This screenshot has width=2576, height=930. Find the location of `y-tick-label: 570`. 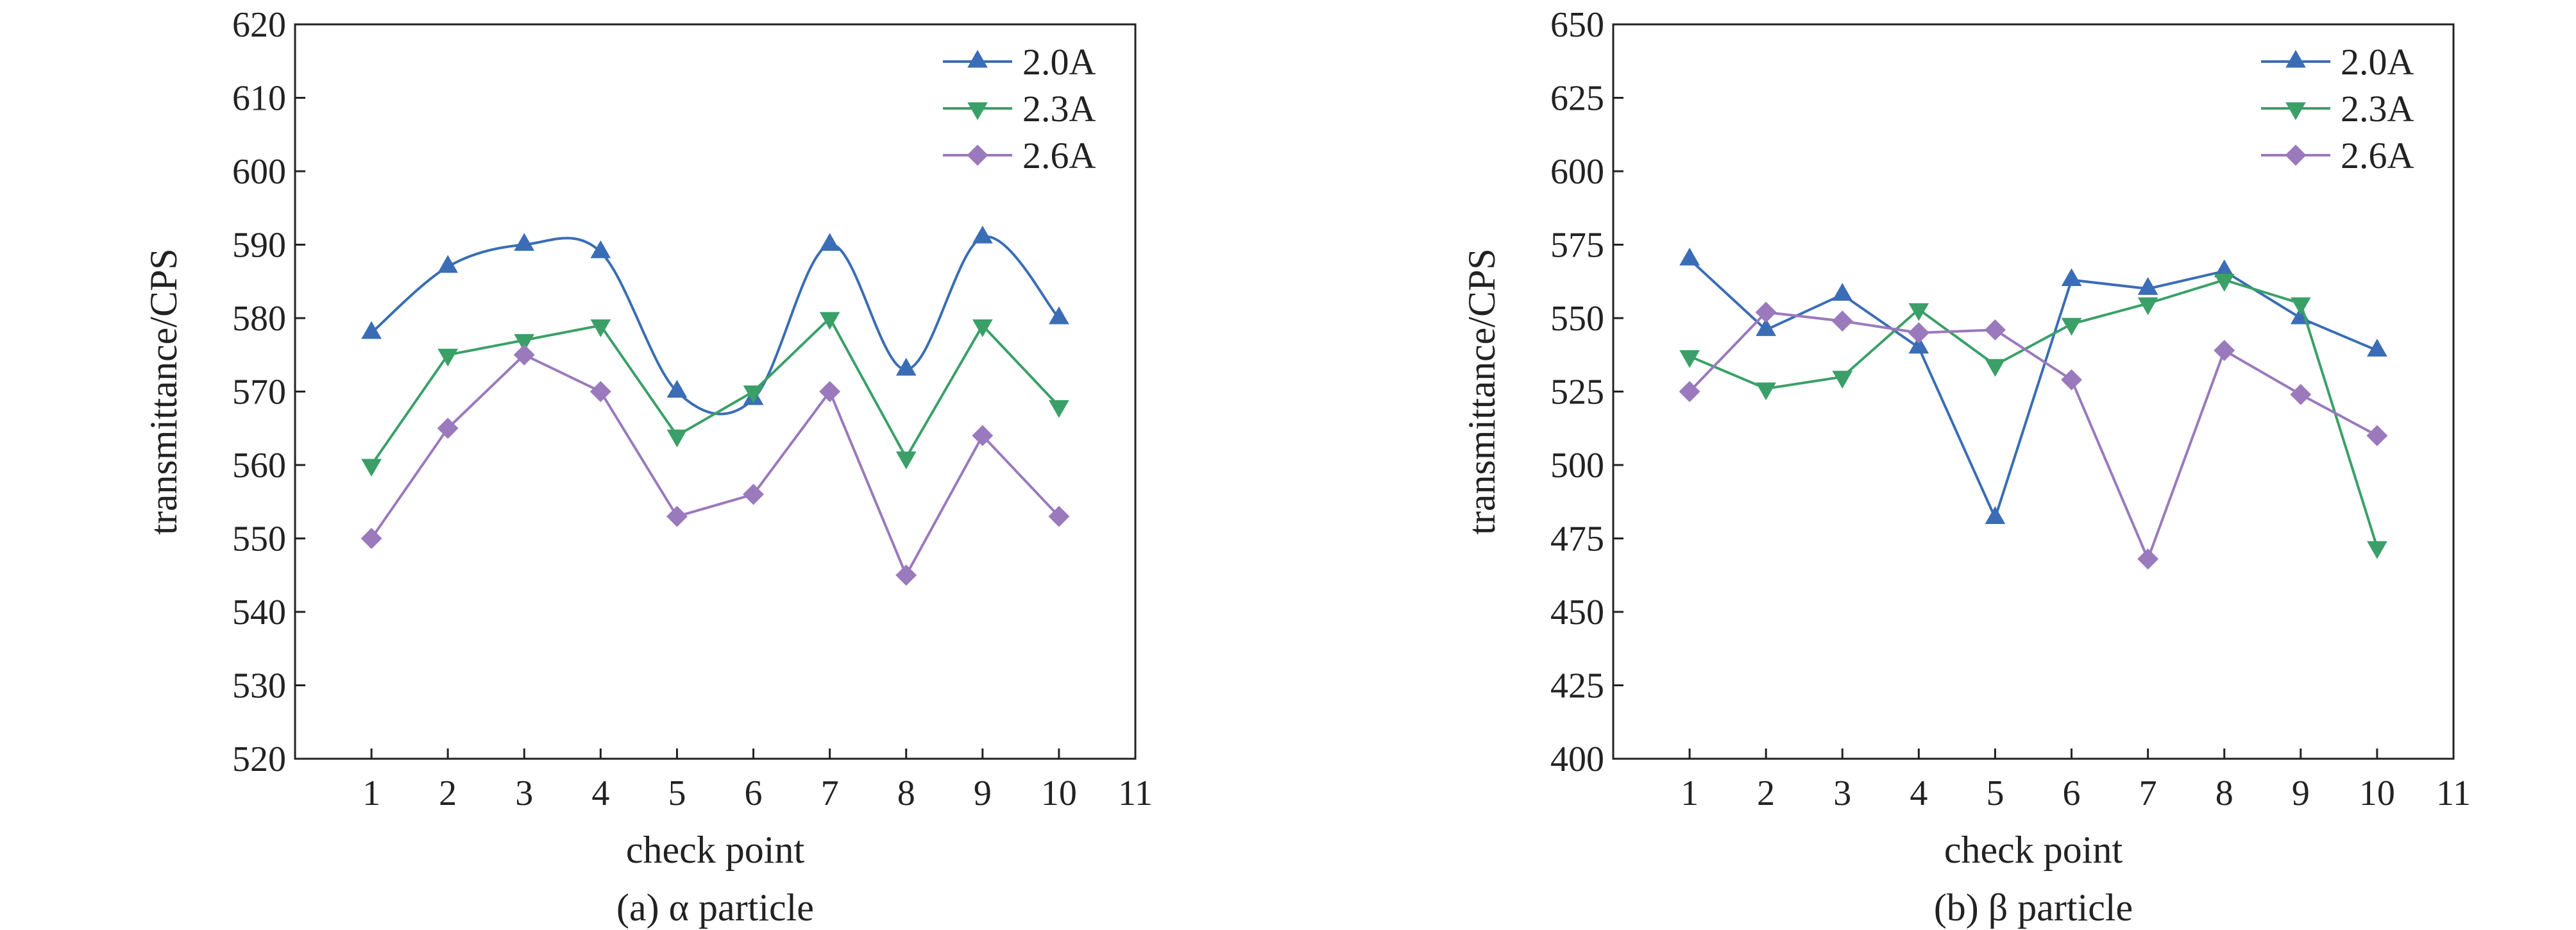

y-tick-label: 570 is located at coordinates (259, 392).